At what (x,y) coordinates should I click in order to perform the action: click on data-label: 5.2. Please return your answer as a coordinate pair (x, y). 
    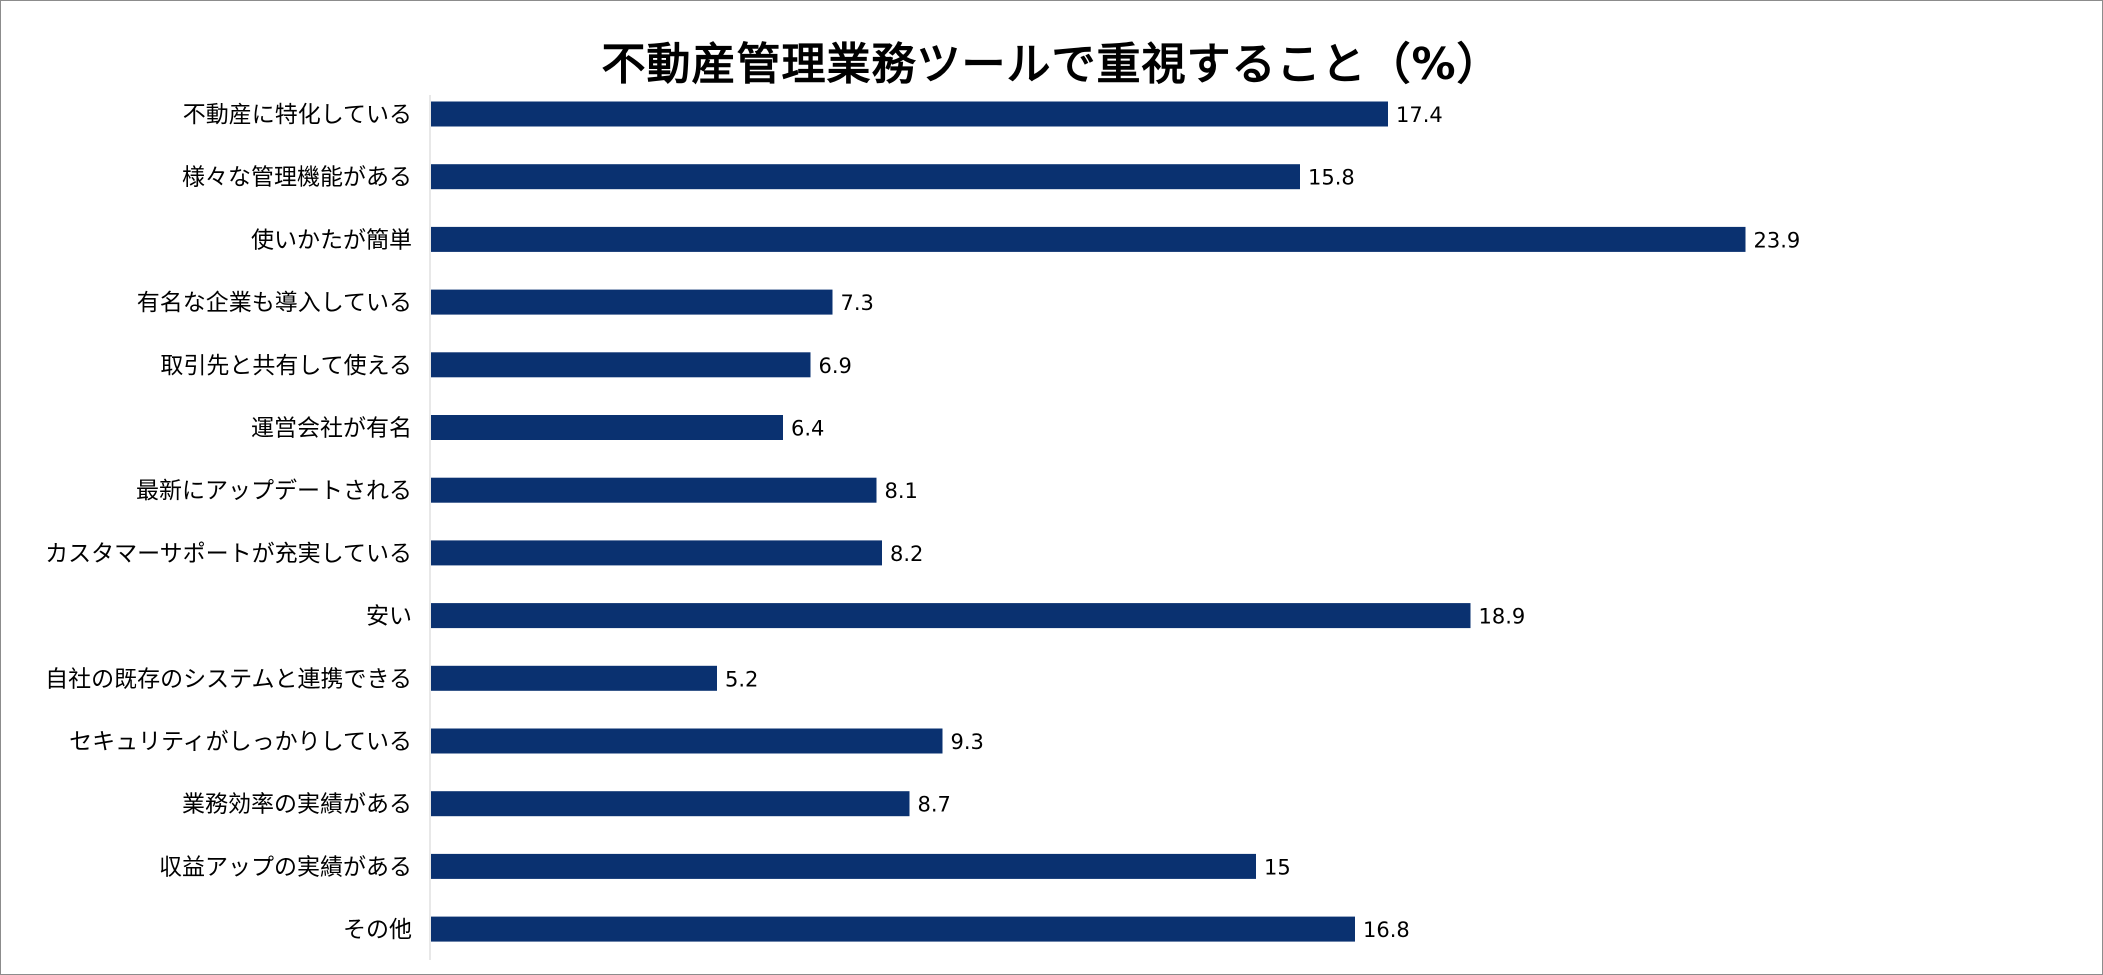
    Looking at the image, I should click on (741, 679).